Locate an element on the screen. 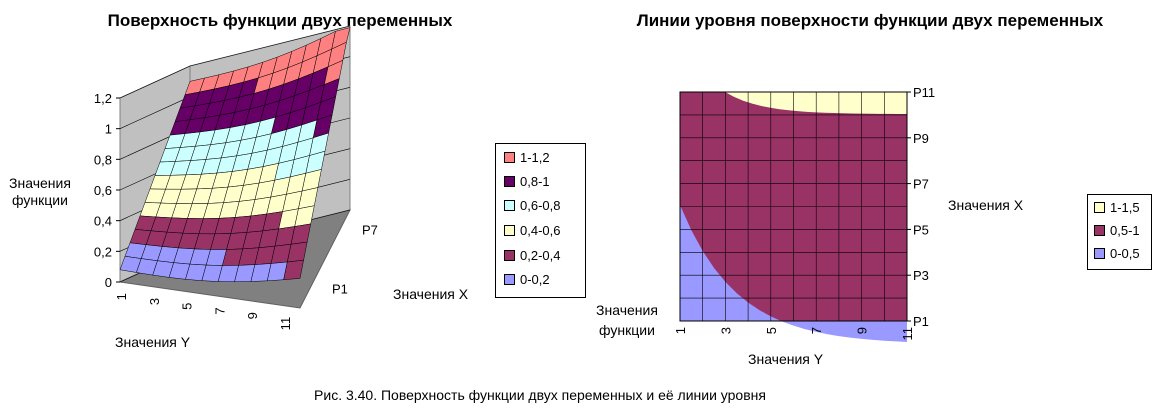 Image resolution: width=1154 pixels, height=413 pixels. contour-y-tick-label: P9 is located at coordinates (921, 138).